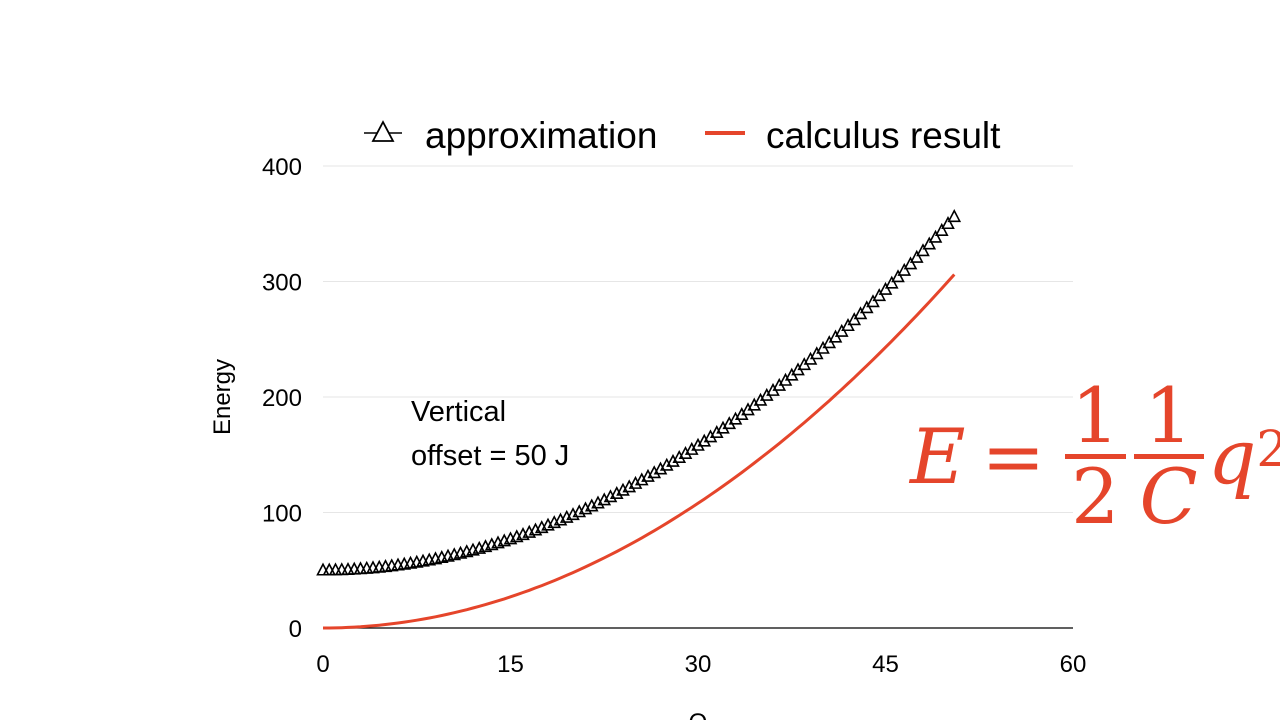 Image resolution: width=1280 pixels, height=720 pixels. I want to click on y-tick-label: 200, so click(282, 398).